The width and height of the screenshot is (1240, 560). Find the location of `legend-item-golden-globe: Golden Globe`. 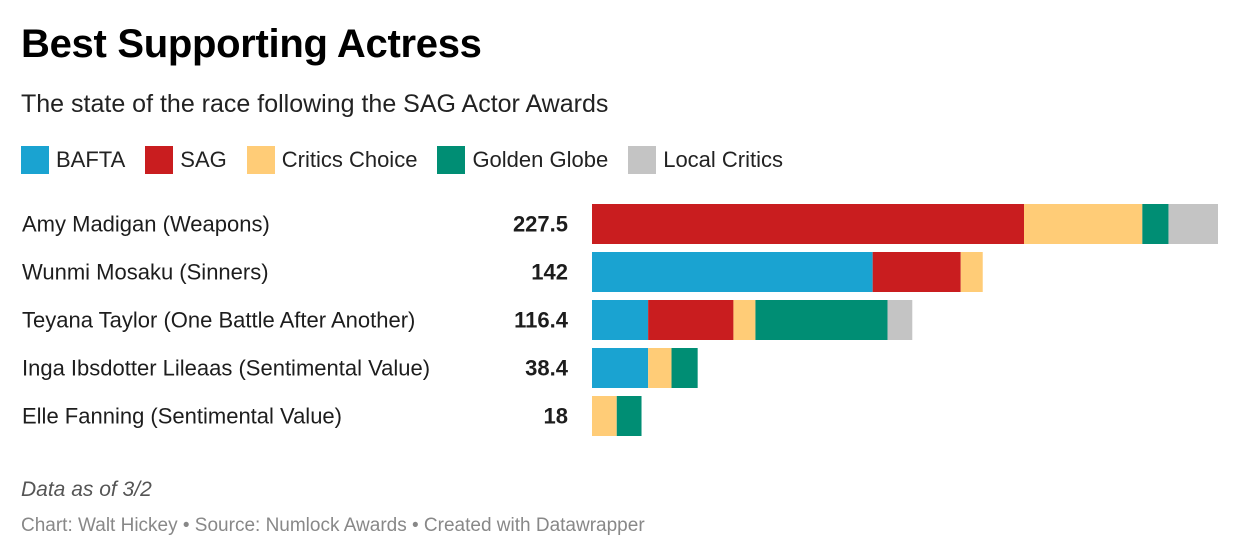

legend-item-golden-globe: Golden Globe is located at coordinates (522, 160).